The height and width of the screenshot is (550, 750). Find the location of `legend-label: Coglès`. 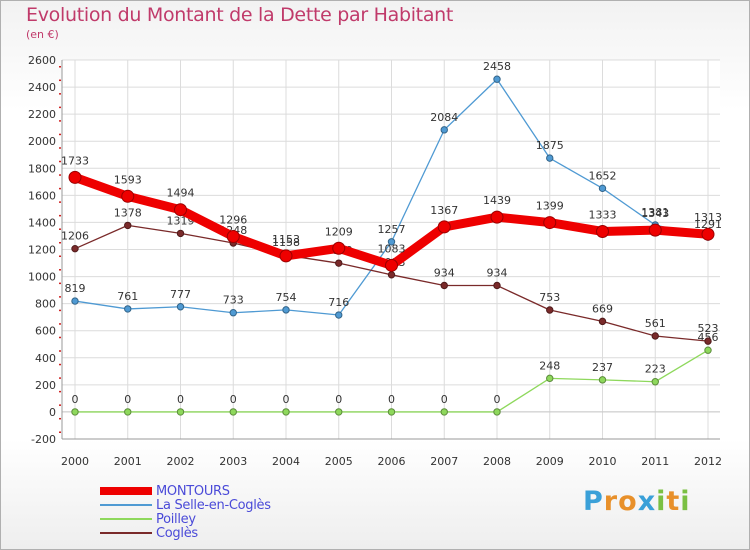

legend-label: Coglès is located at coordinates (177, 533).